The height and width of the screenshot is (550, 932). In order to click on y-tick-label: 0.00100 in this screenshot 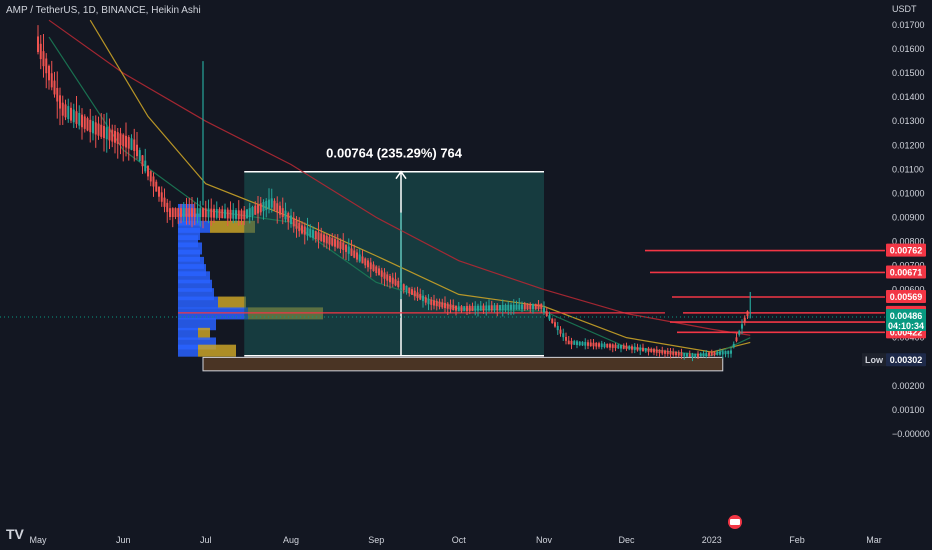, I will do `click(908, 410)`.